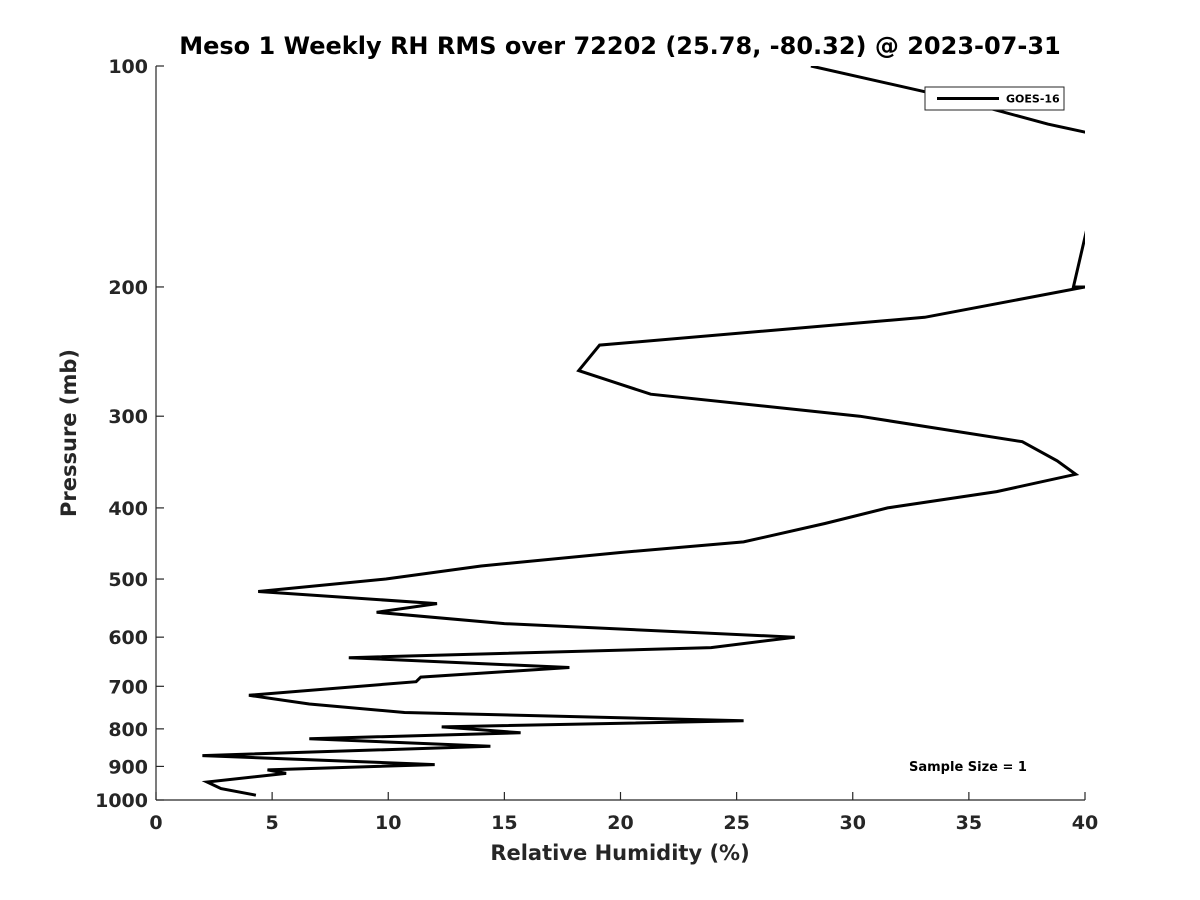 The width and height of the screenshot is (1200, 900). What do you see at coordinates (128, 638) in the screenshot?
I see `y-tick-label: 600` at bounding box center [128, 638].